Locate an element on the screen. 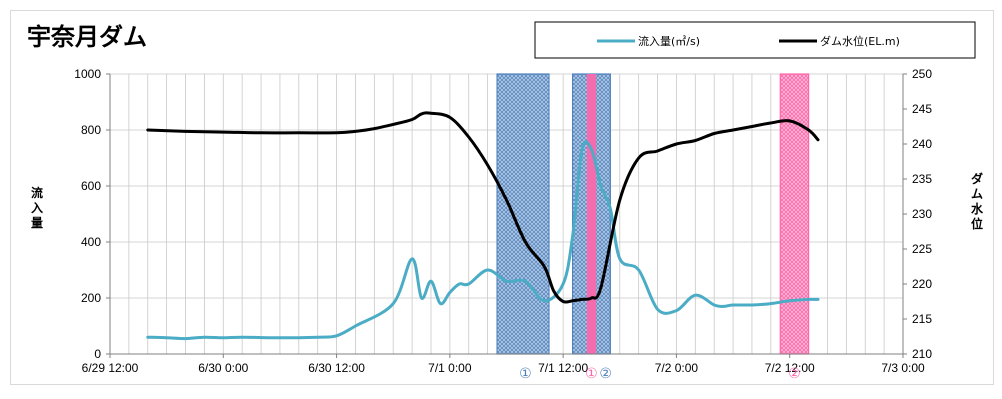 The image size is (1002, 399). y-left-tick-label: 0 is located at coordinates (97, 354).